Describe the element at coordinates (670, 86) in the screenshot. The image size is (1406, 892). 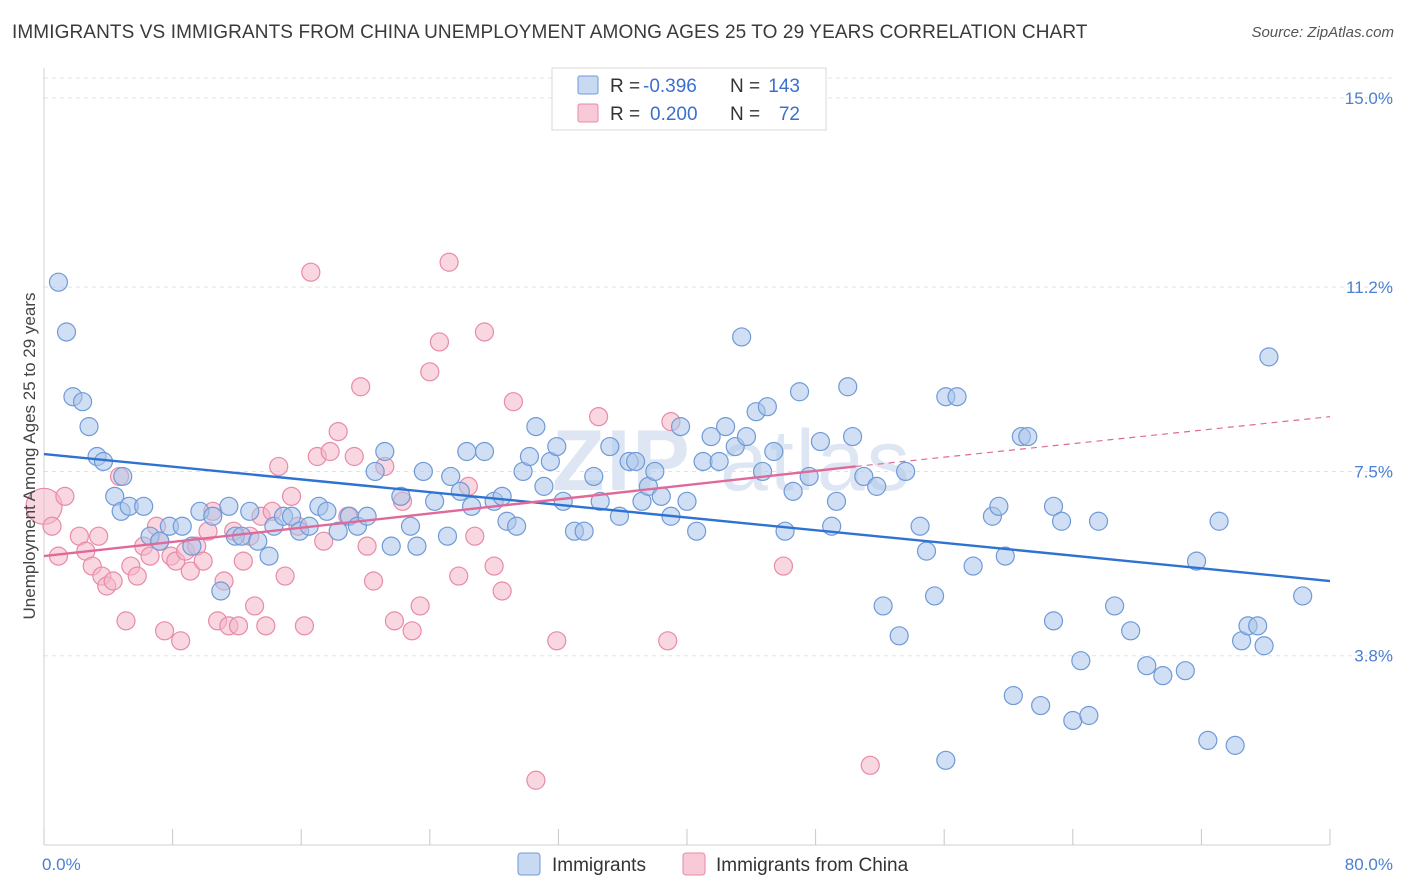
I see `legend-r-value-1: -0.396` at that location.